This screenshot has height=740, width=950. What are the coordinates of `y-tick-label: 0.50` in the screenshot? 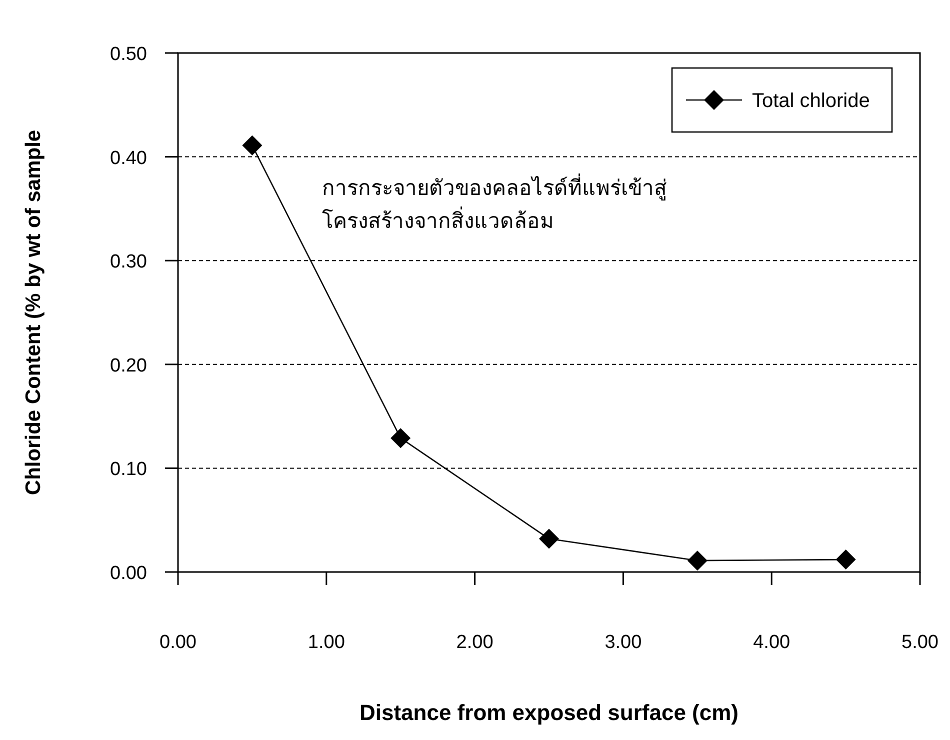 It's located at (128, 54).